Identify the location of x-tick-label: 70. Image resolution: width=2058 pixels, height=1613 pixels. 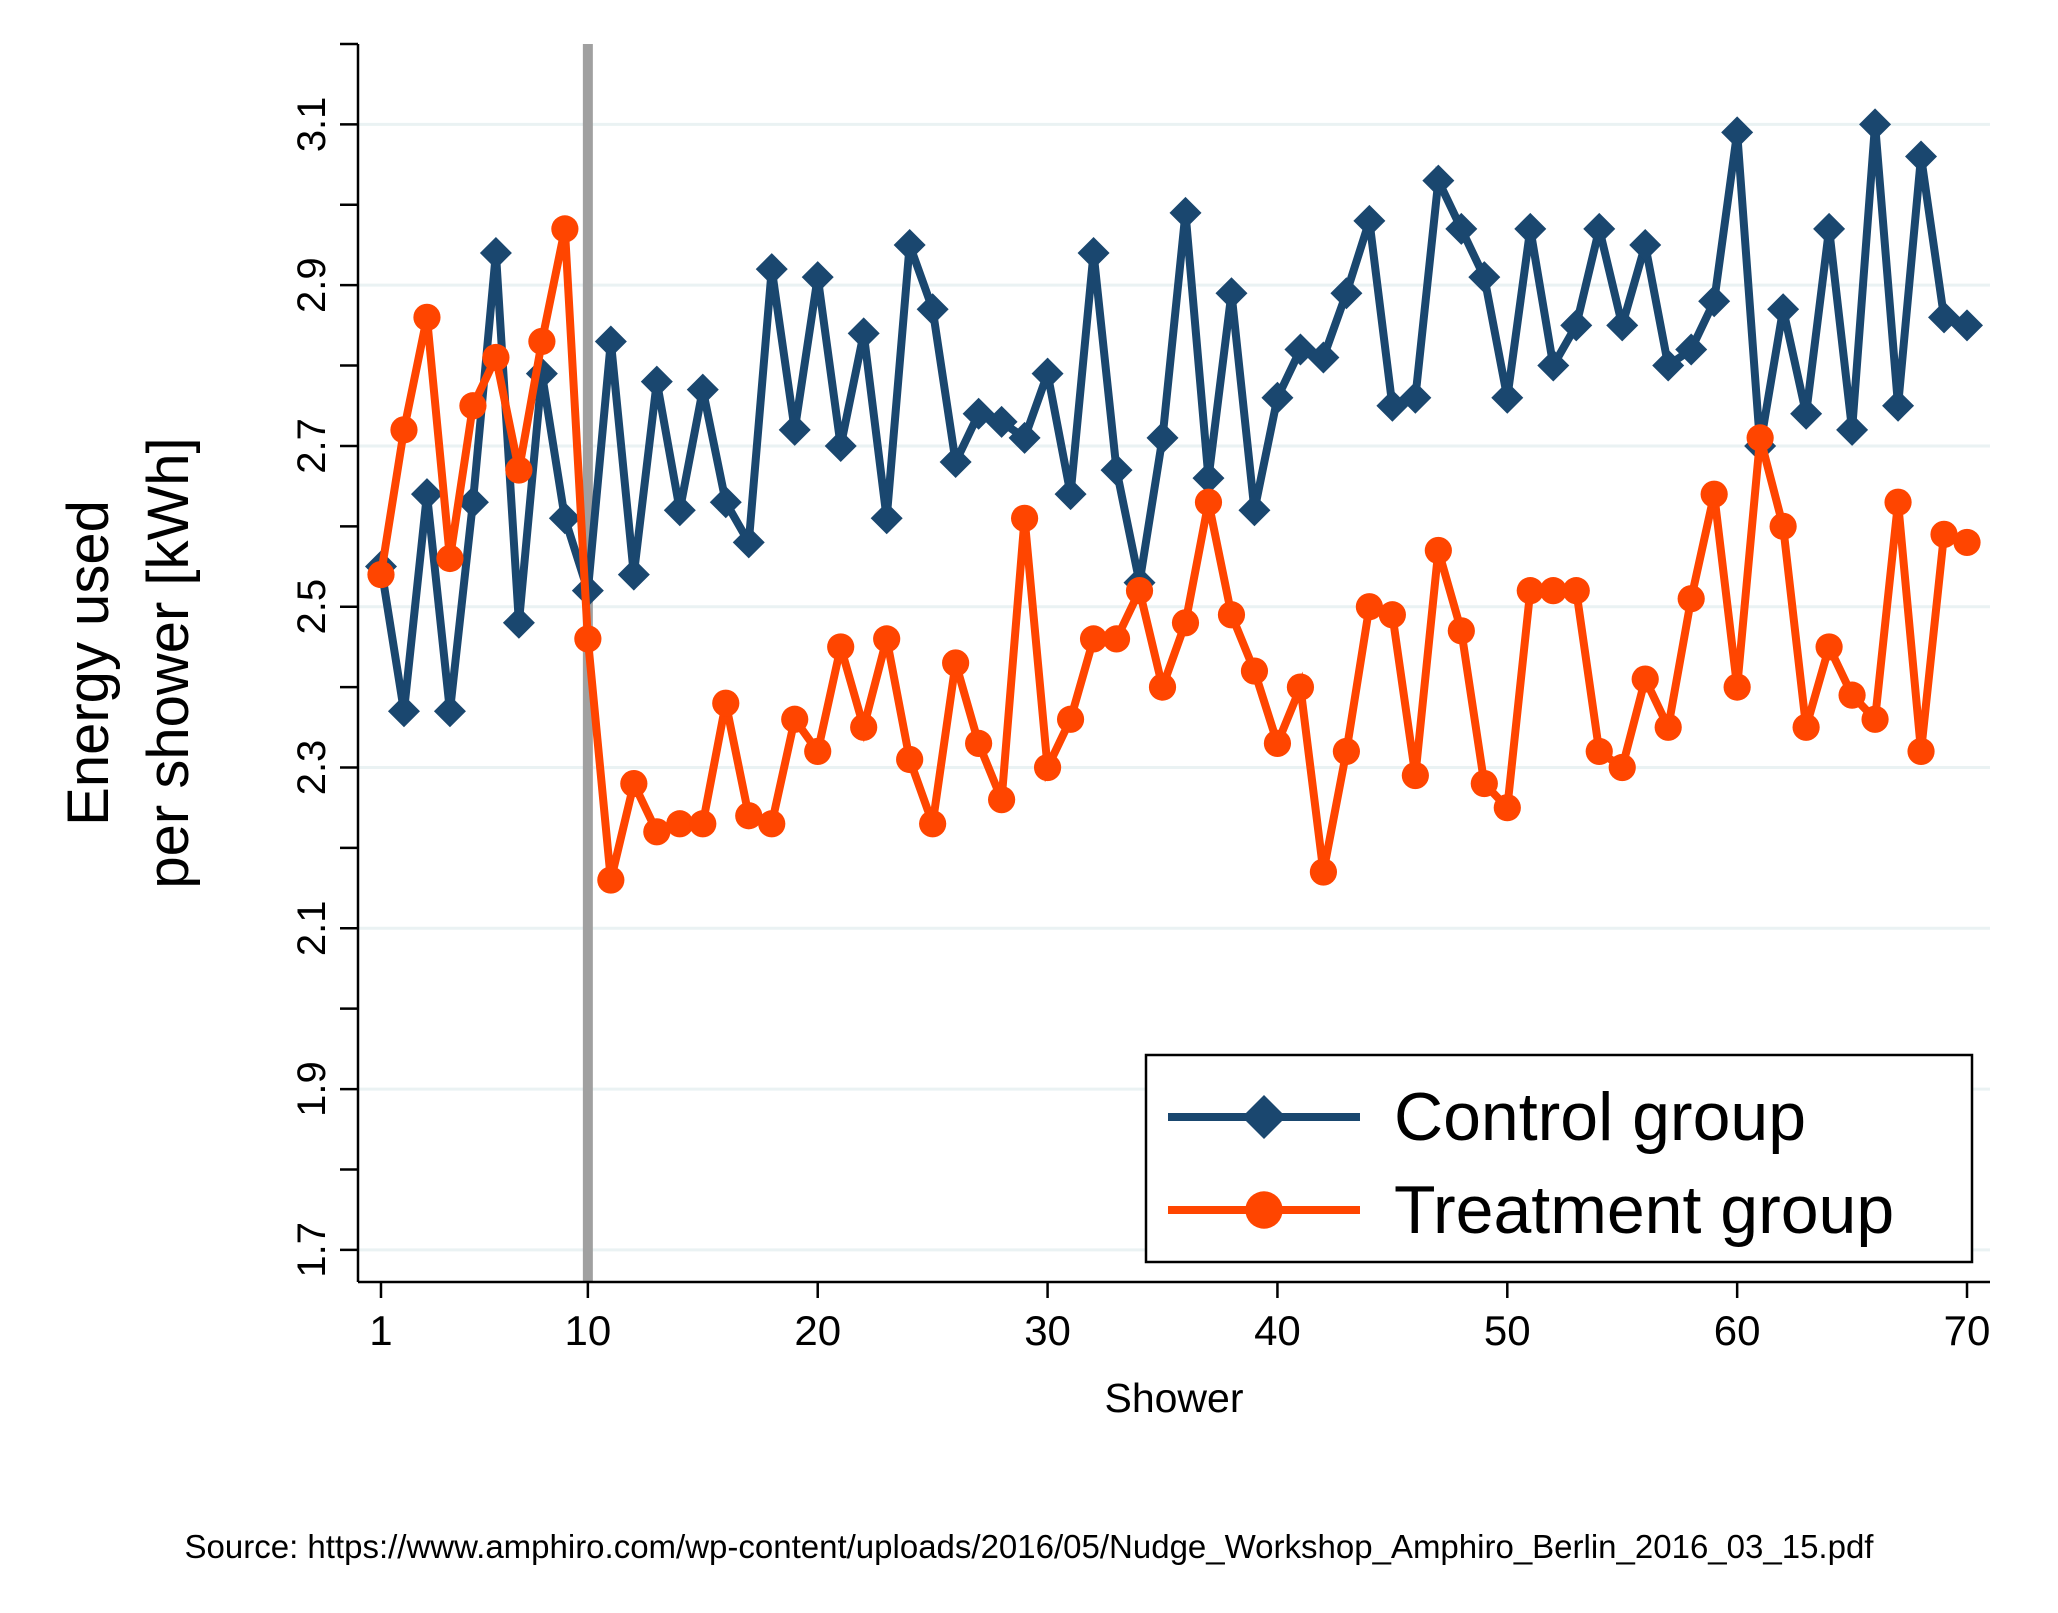
(1967, 1330).